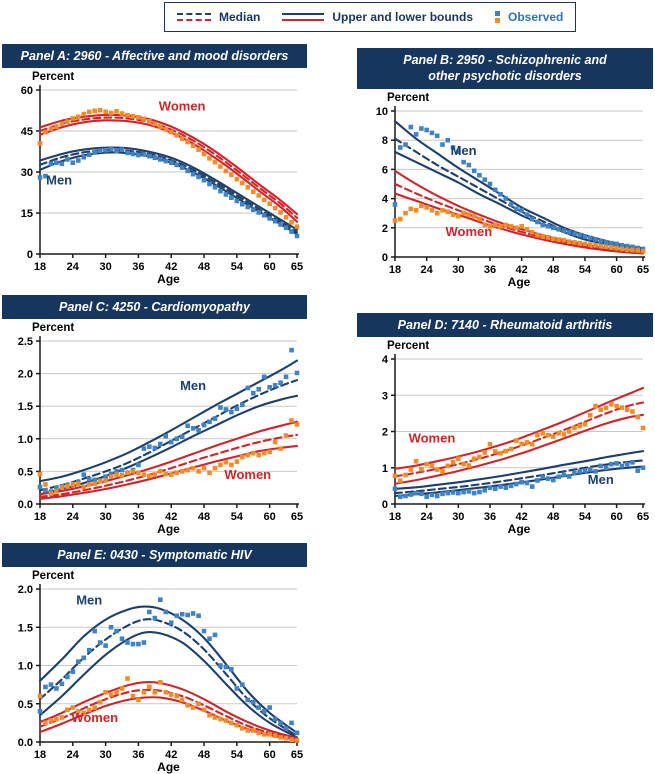  What do you see at coordinates (519, 223) in the screenshot?
I see `women-lower-bound-curve` at bounding box center [519, 223].